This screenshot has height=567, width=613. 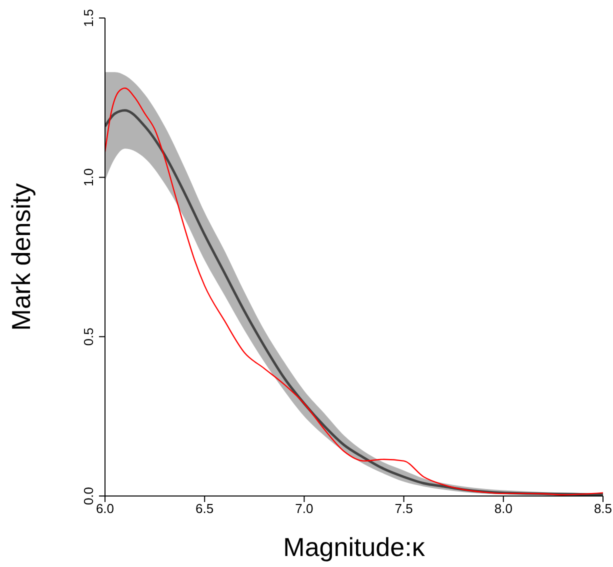 I want to click on x-tick-label: 6.5, so click(x=205, y=508).